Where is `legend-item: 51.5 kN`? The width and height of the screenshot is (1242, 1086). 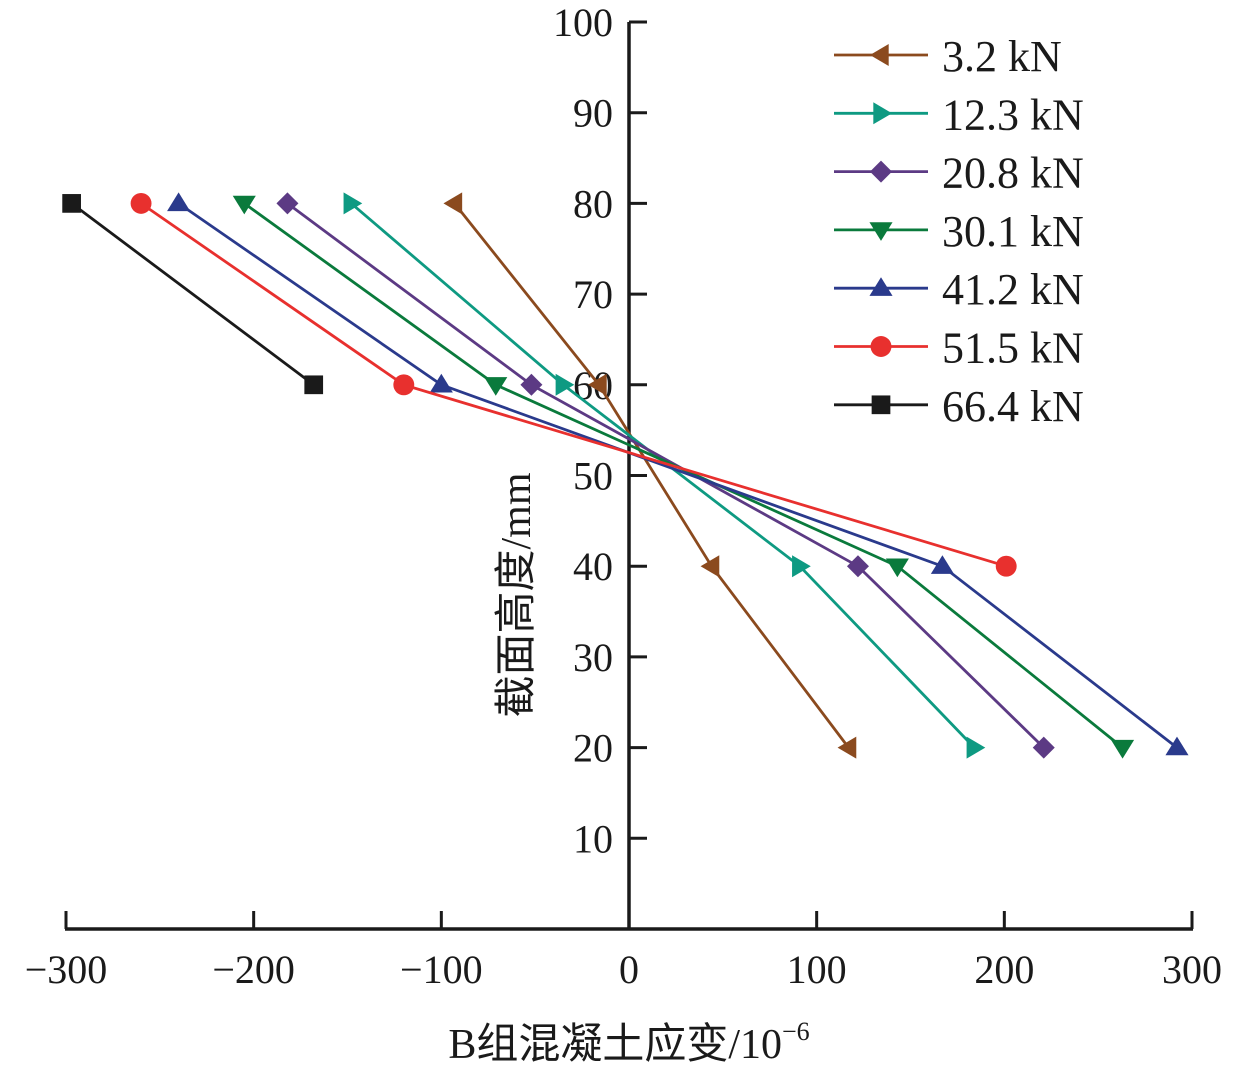
legend-item: 51.5 kN is located at coordinates (959, 348).